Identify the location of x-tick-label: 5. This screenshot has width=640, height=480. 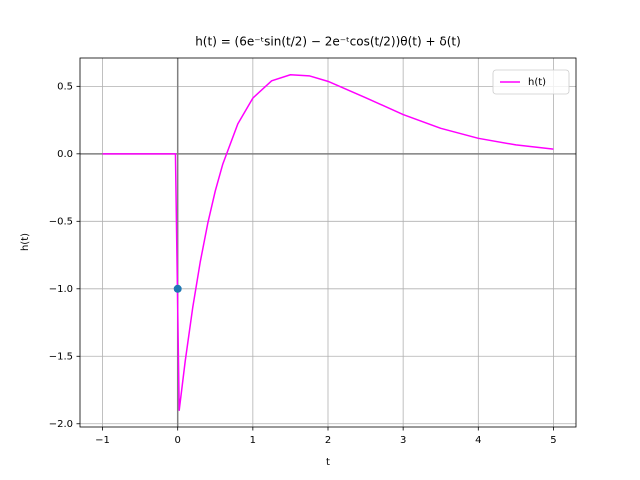
(553, 440).